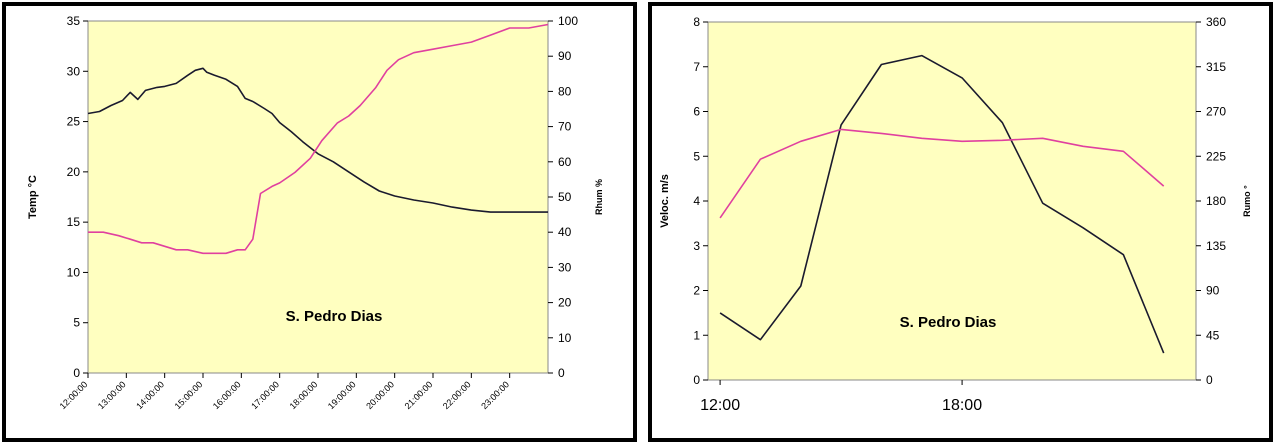 The width and height of the screenshot is (1275, 445). I want to click on y-axis-title: Veloc. m/s, so click(665, 201).